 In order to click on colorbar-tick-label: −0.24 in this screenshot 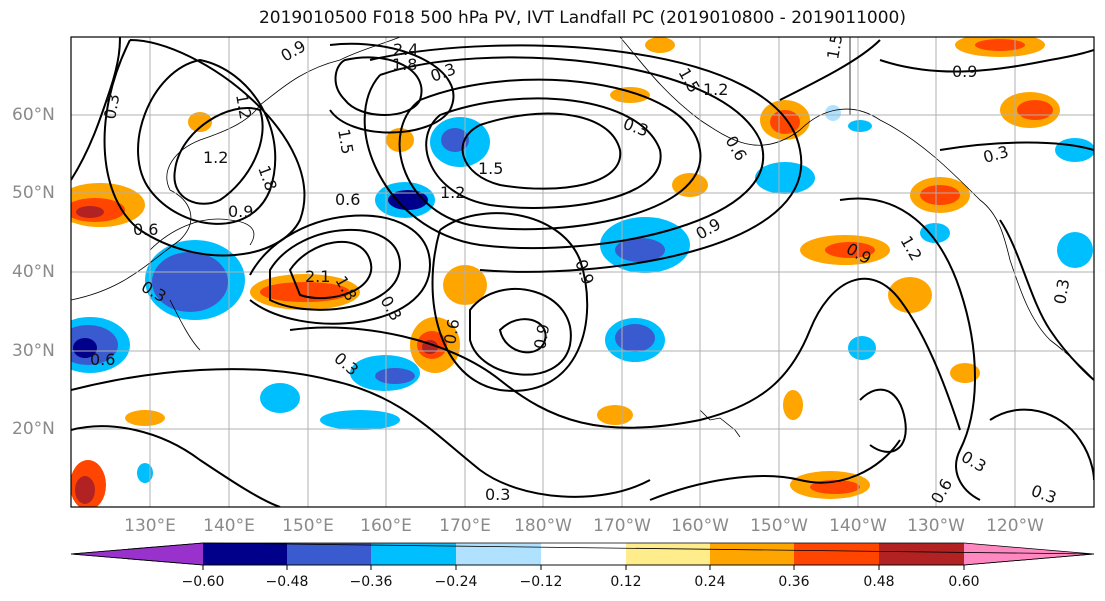, I will do `click(456, 582)`.